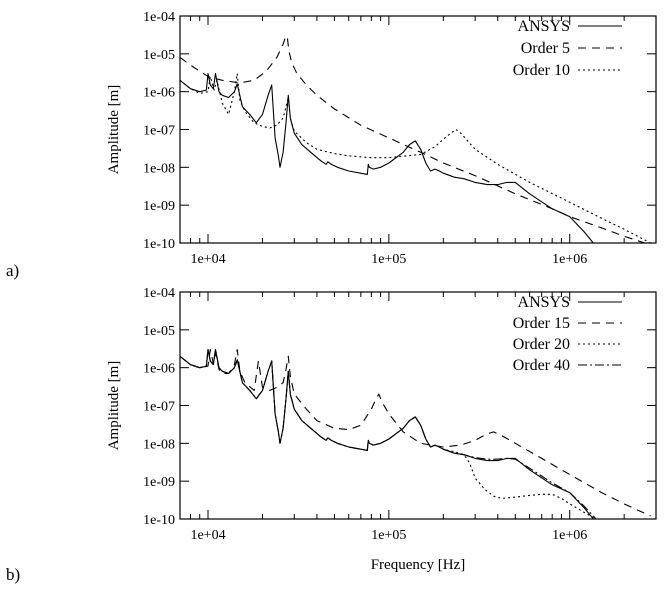 Image resolution: width=667 pixels, height=591 pixels. What do you see at coordinates (541, 70) in the screenshot?
I see `legend-label: Order 10` at bounding box center [541, 70].